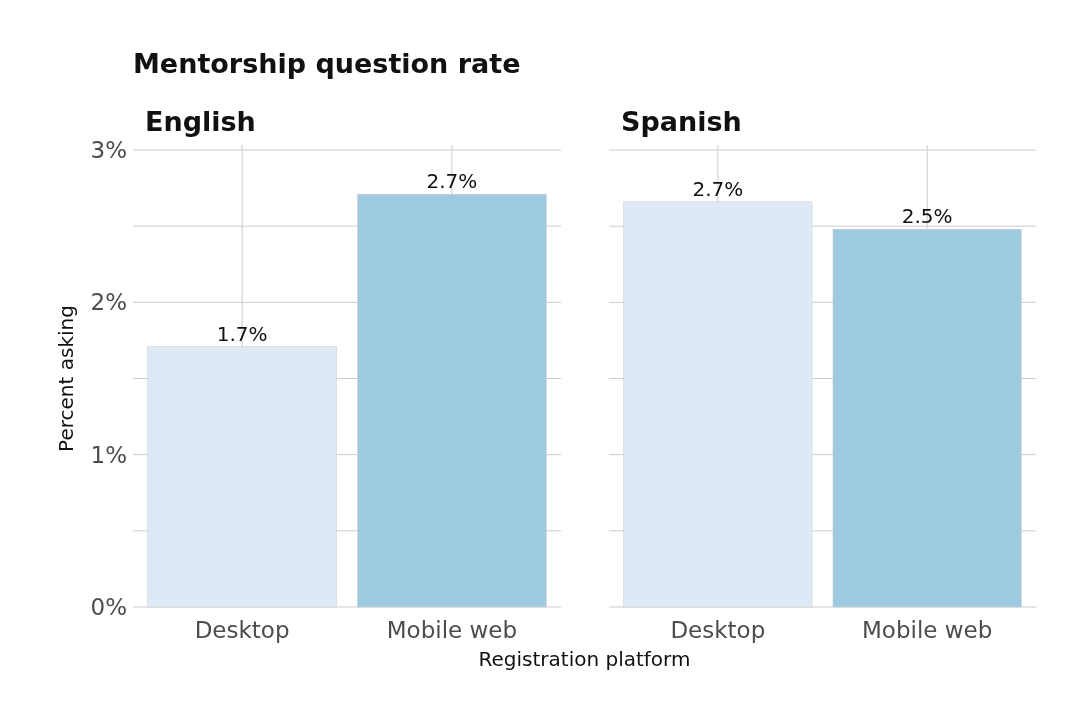 Image resolution: width=1070 pixels, height=714 pixels. Describe the element at coordinates (108, 454) in the screenshot. I see `y-tick-label: 1%` at that location.